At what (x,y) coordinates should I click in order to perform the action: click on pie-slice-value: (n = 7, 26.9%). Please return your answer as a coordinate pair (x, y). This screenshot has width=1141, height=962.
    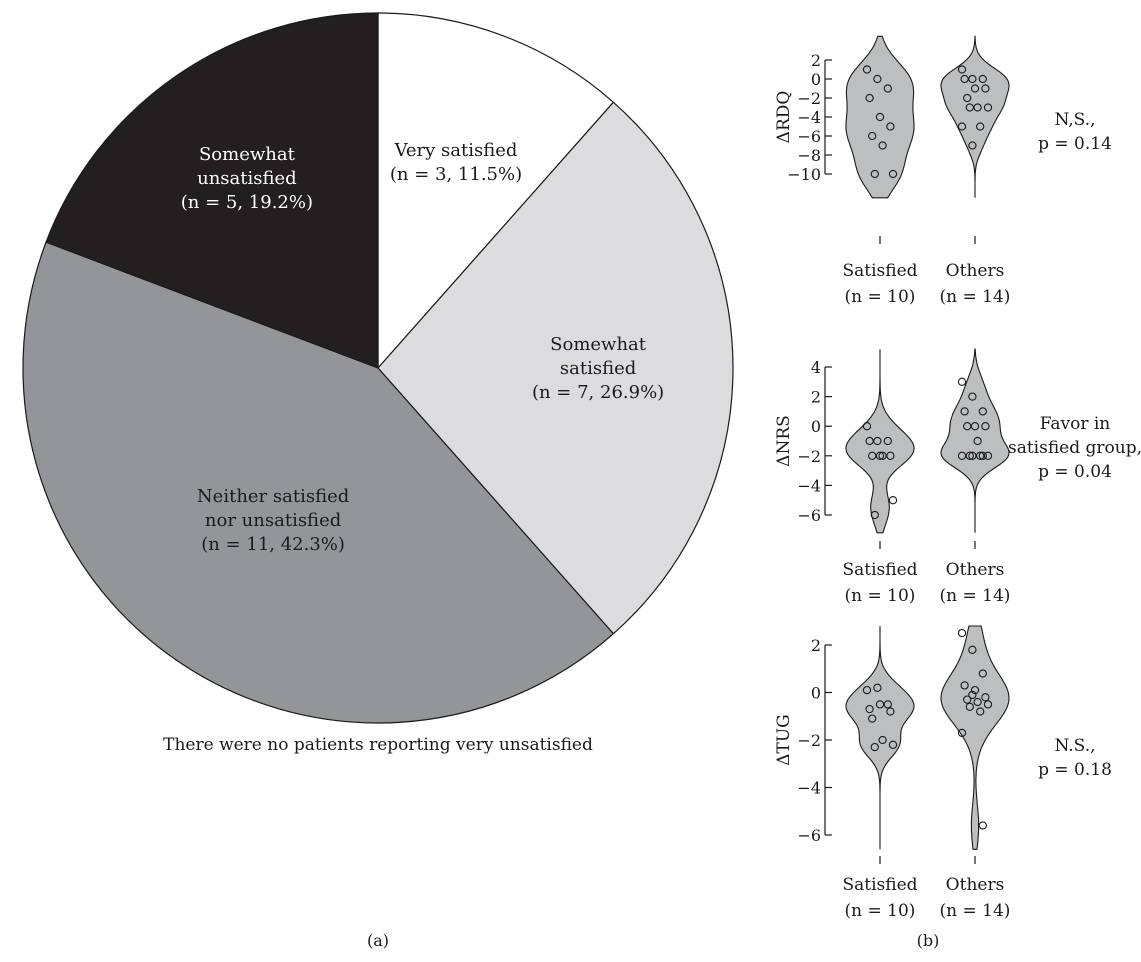
    Looking at the image, I should click on (598, 392).